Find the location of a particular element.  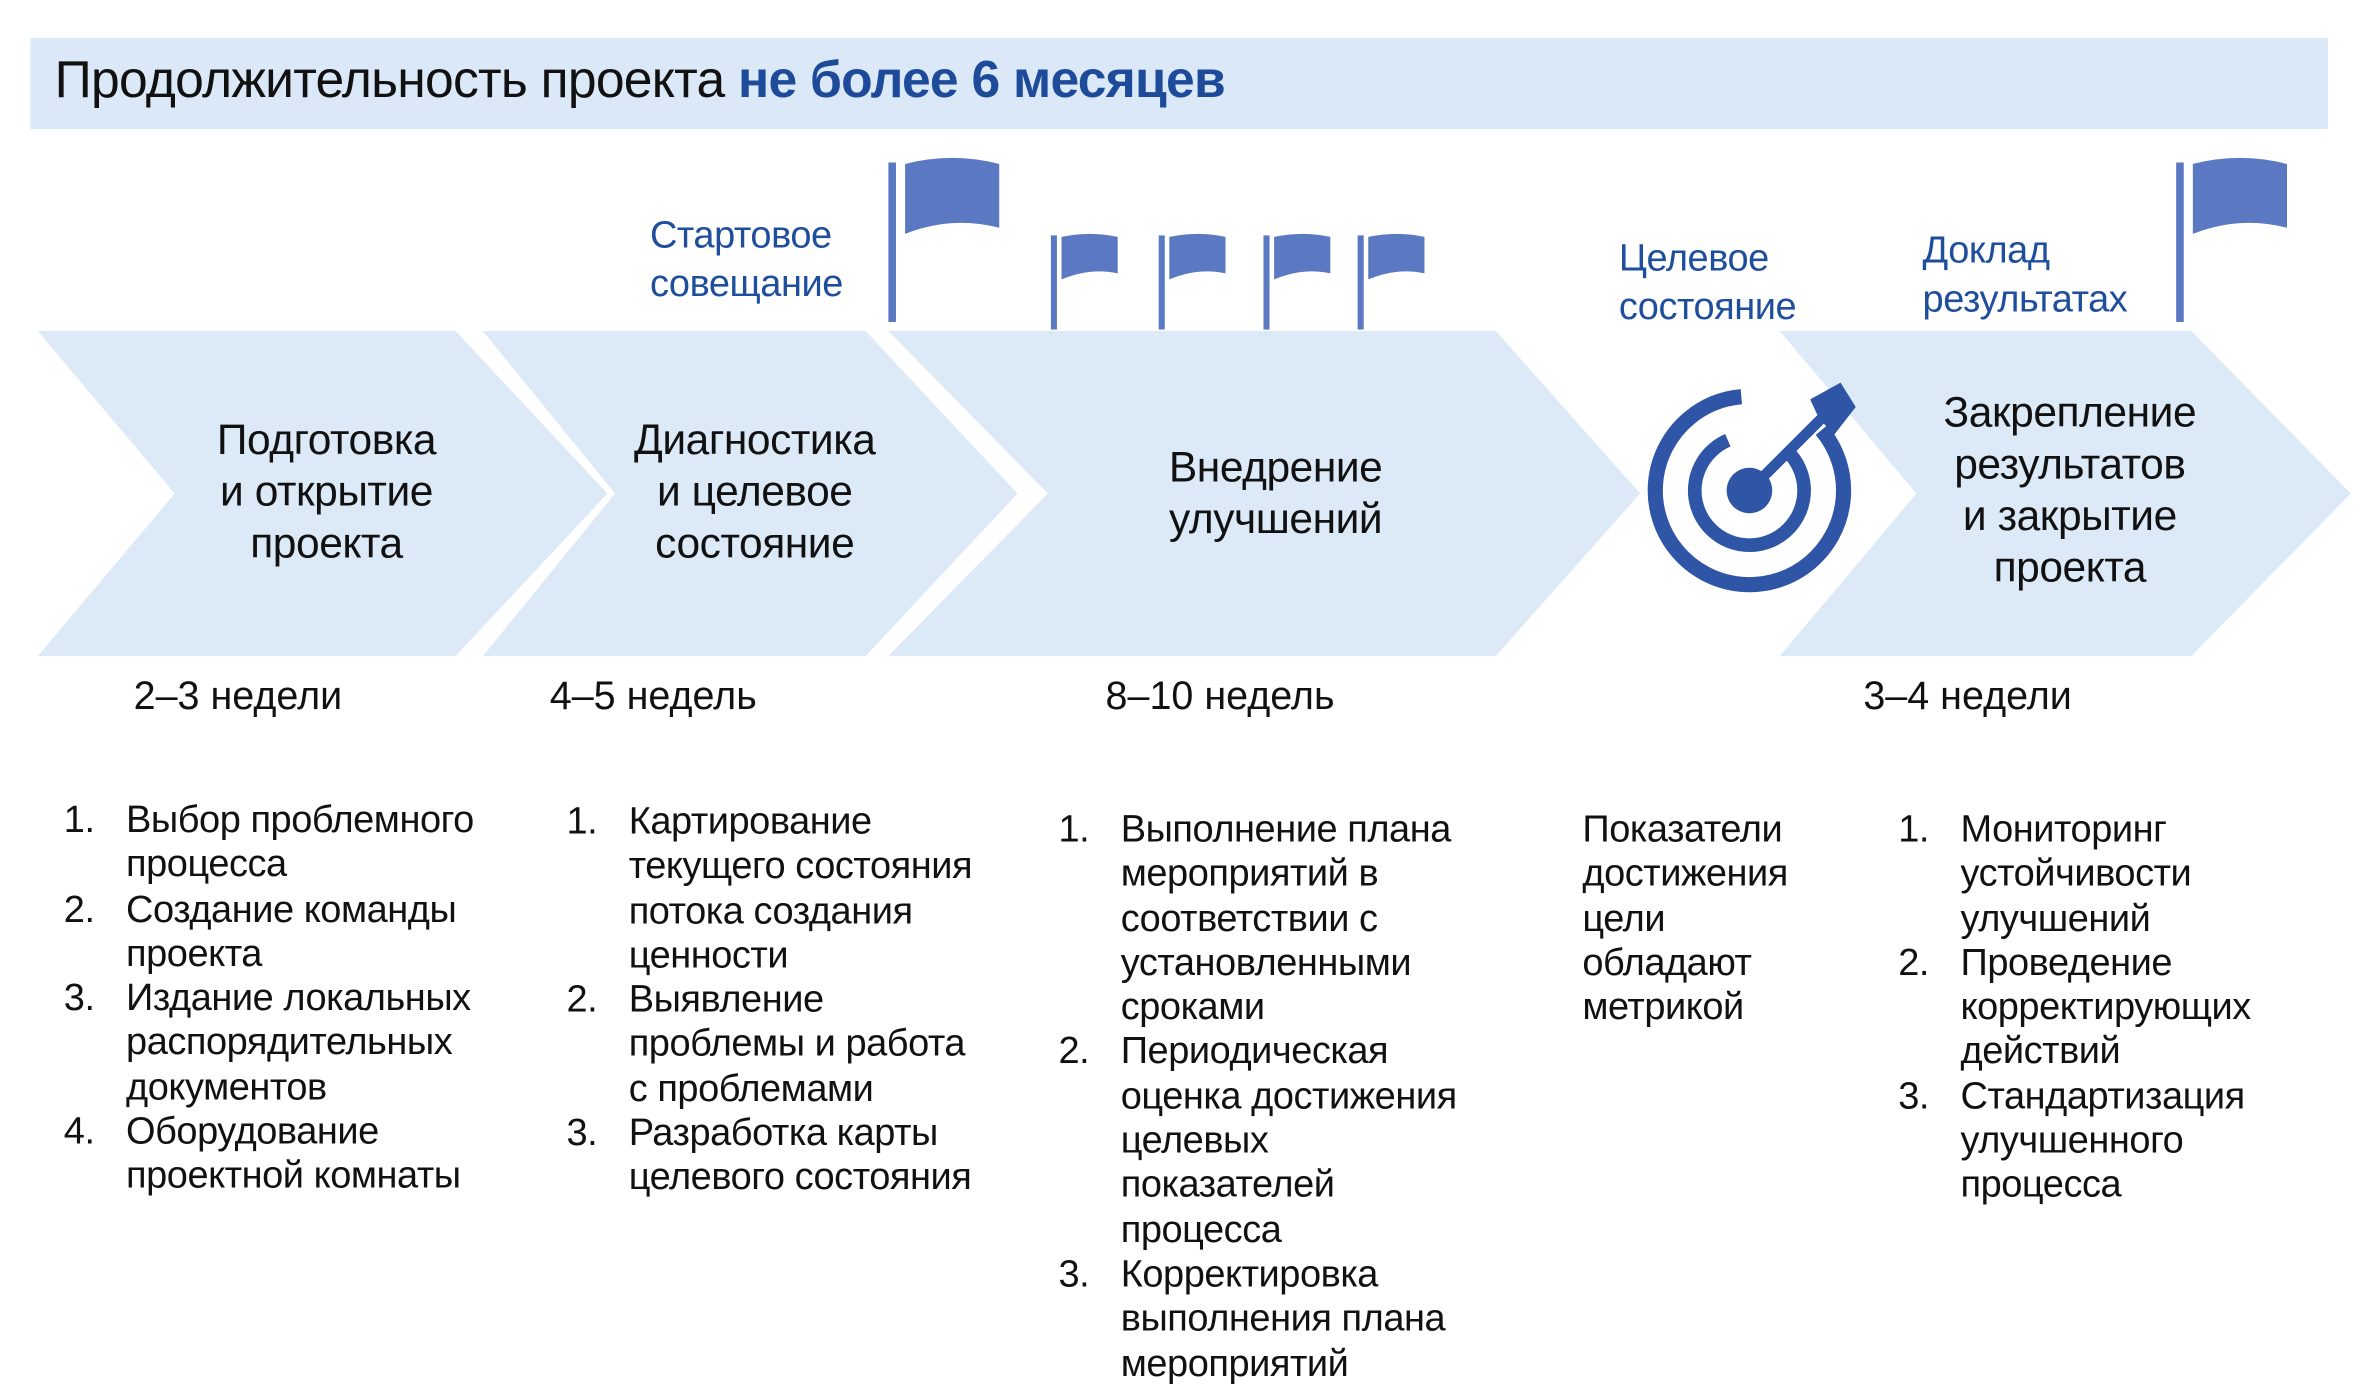

header-bar is located at coordinates (1179, 83).